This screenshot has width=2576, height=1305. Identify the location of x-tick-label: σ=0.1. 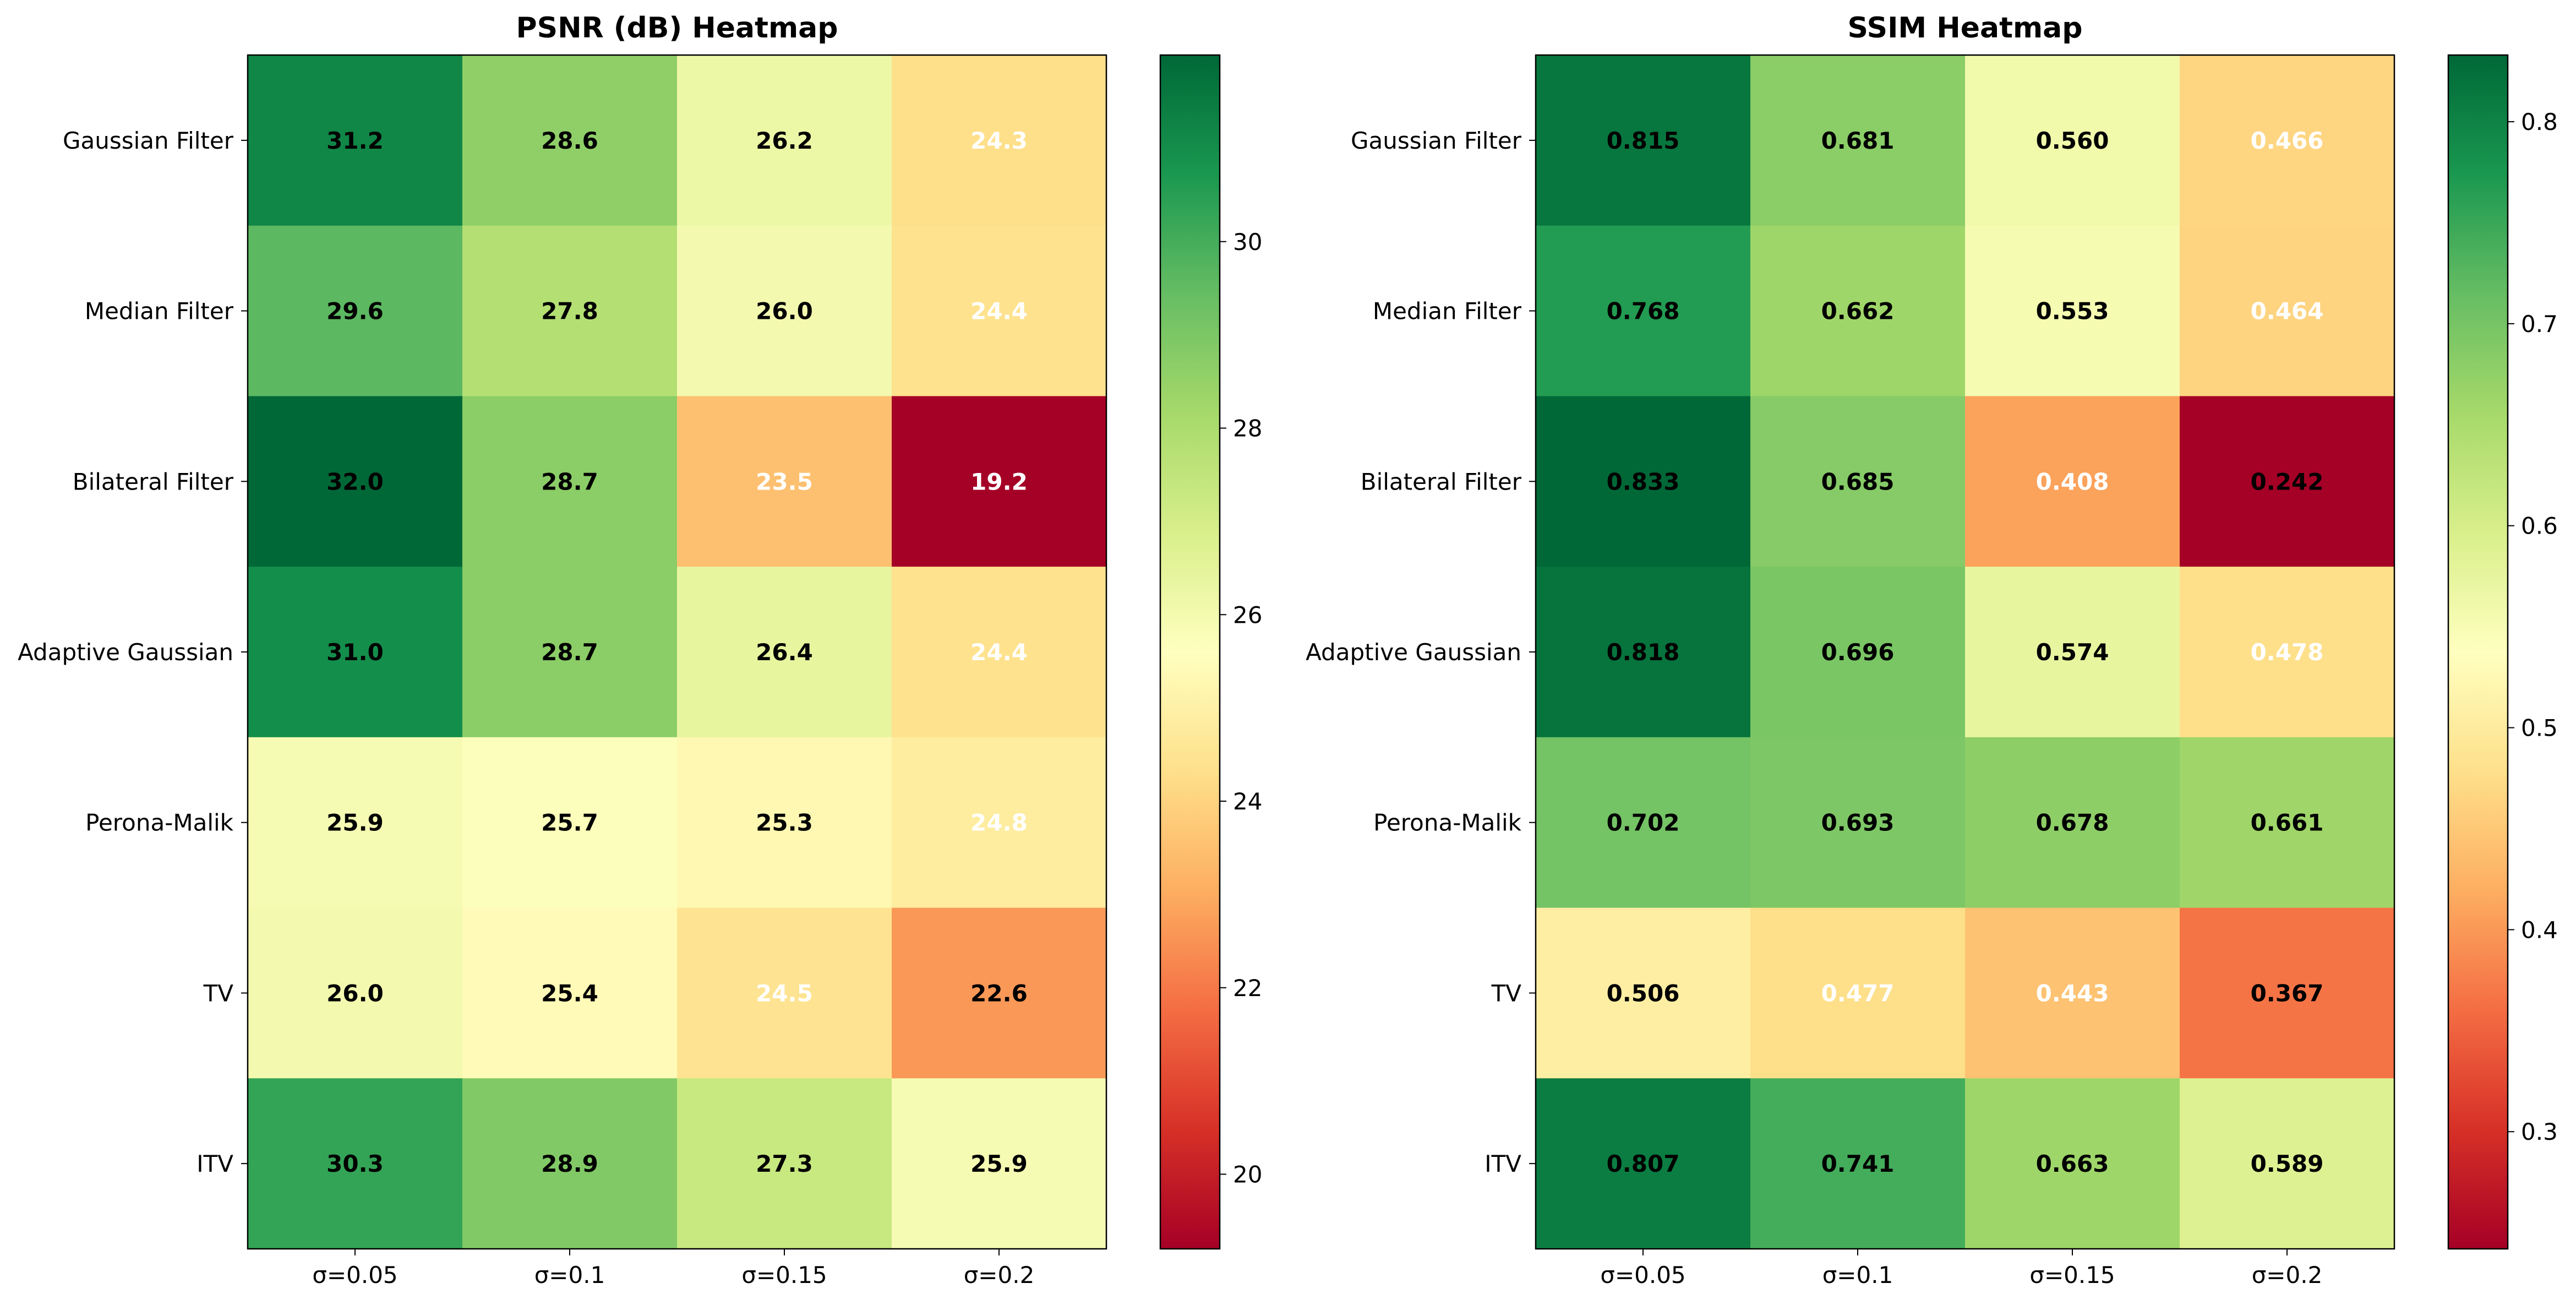
(1858, 1275).